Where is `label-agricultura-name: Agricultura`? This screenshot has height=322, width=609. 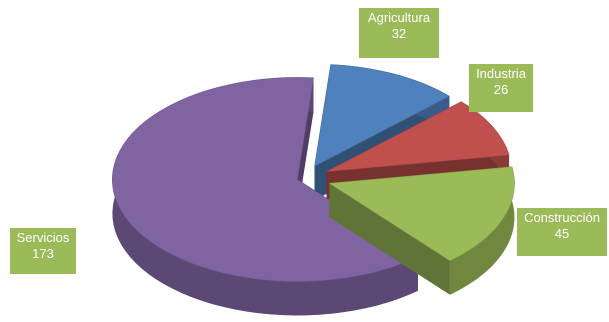 label-agricultura-name: Agricultura is located at coordinates (399, 17).